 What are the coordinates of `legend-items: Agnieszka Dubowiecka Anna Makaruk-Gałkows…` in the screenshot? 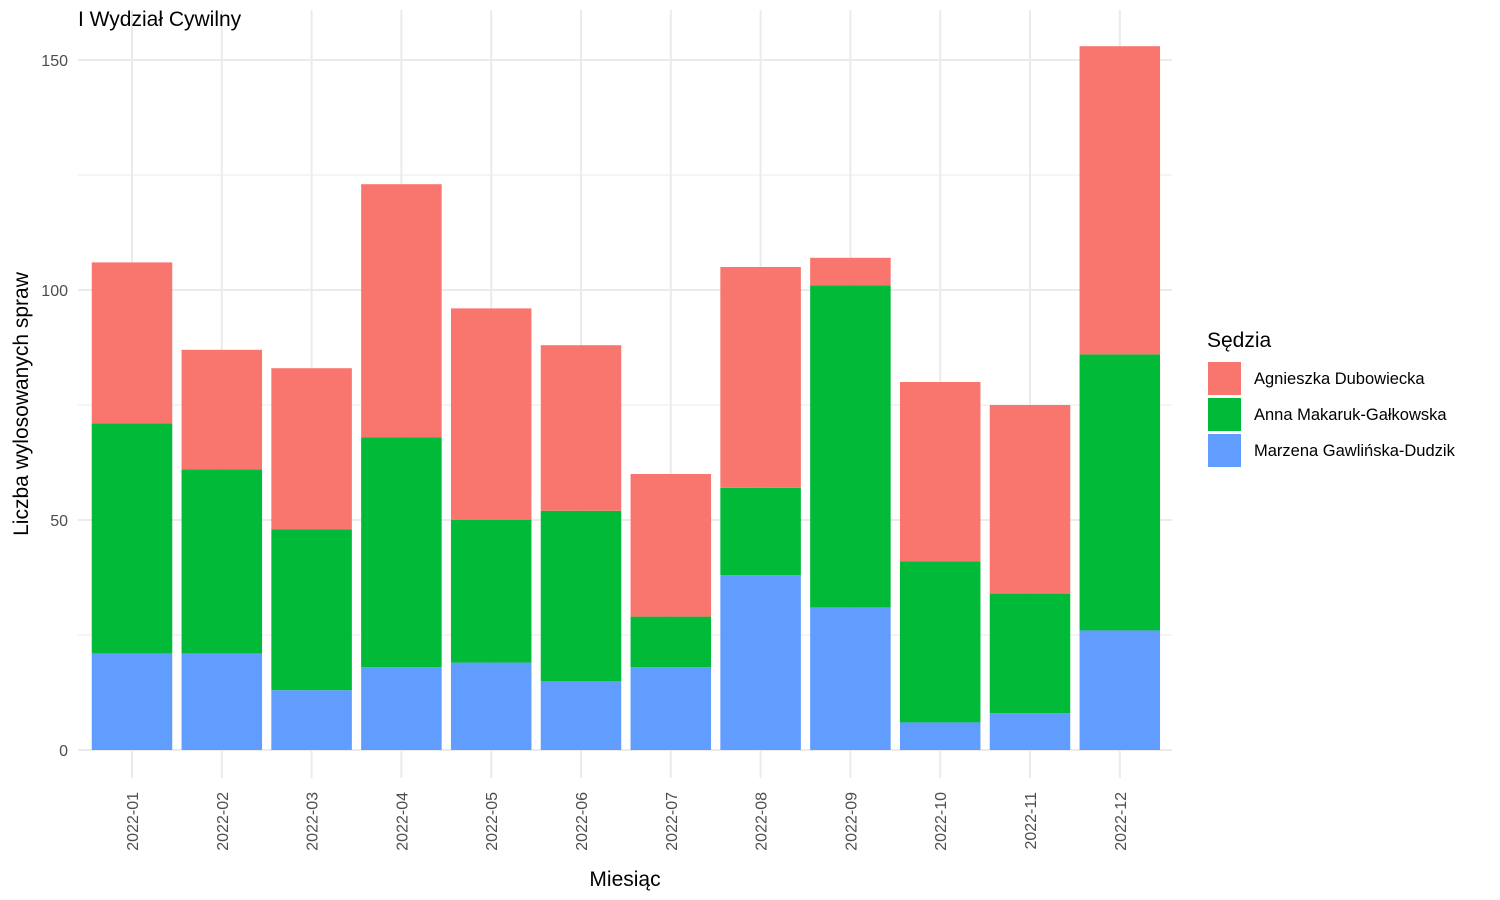 It's located at (1332, 414).